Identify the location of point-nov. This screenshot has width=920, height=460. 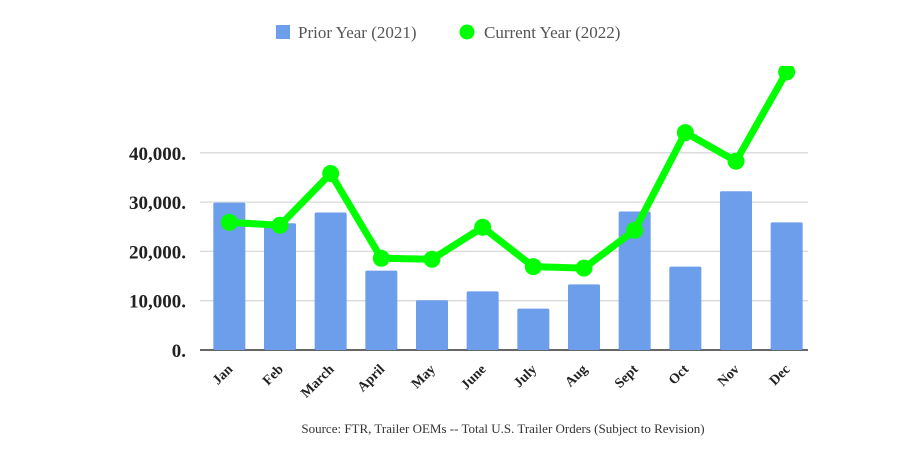
(736, 161).